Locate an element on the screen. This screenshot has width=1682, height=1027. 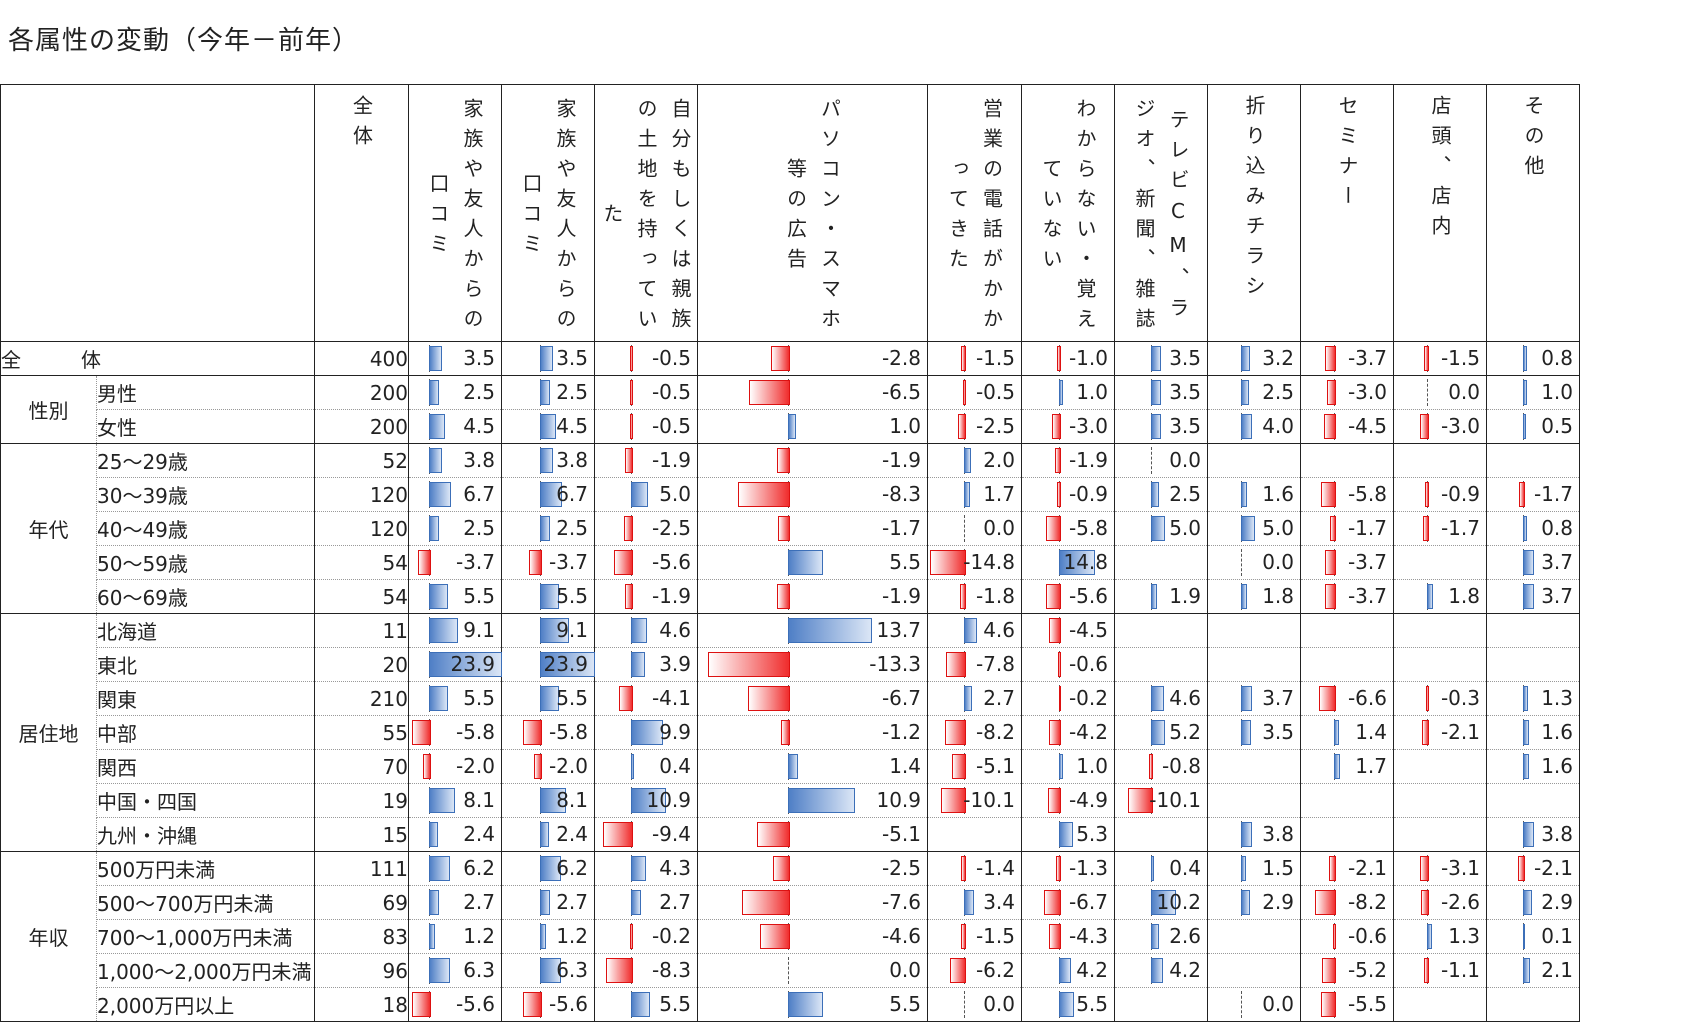
data-label: -0.6 is located at coordinates (1367, 936).